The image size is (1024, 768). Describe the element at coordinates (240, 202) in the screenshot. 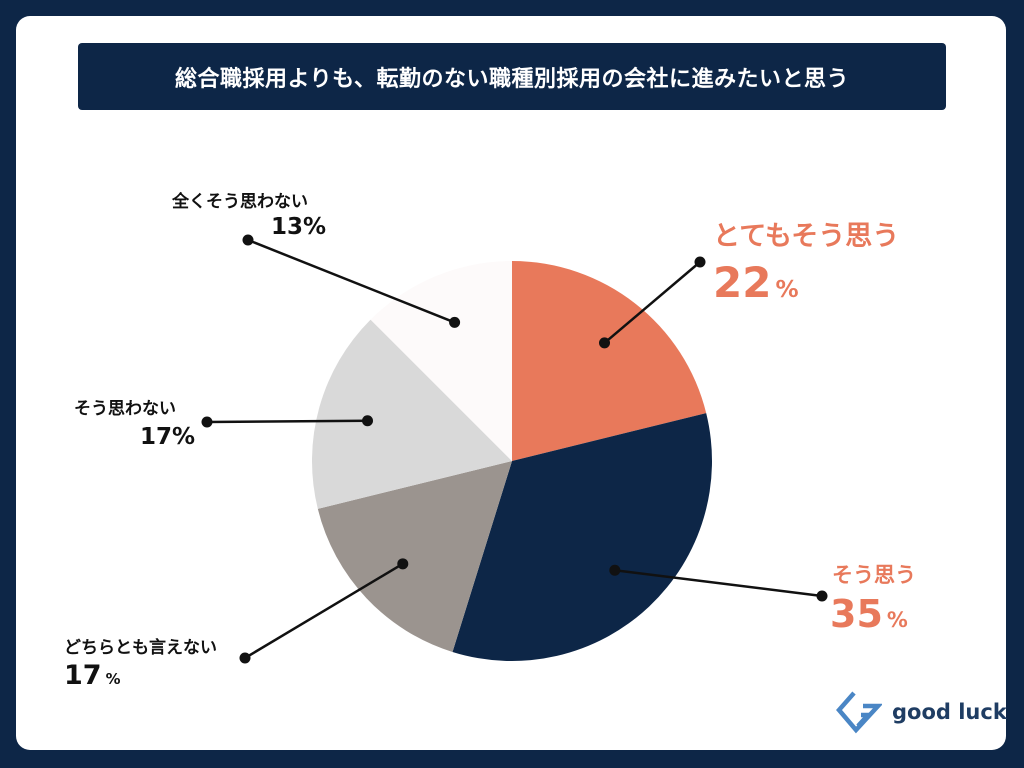

I see `slice-label-strongly-disagree: 全くそう思わない` at that location.